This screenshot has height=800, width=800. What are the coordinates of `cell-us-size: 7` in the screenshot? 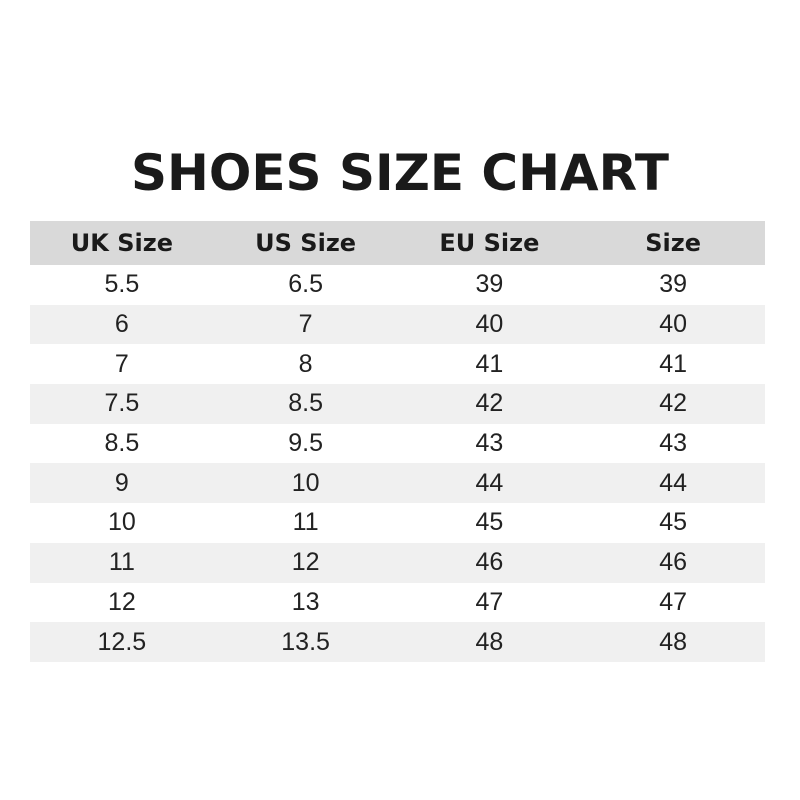 It's located at (305, 324).